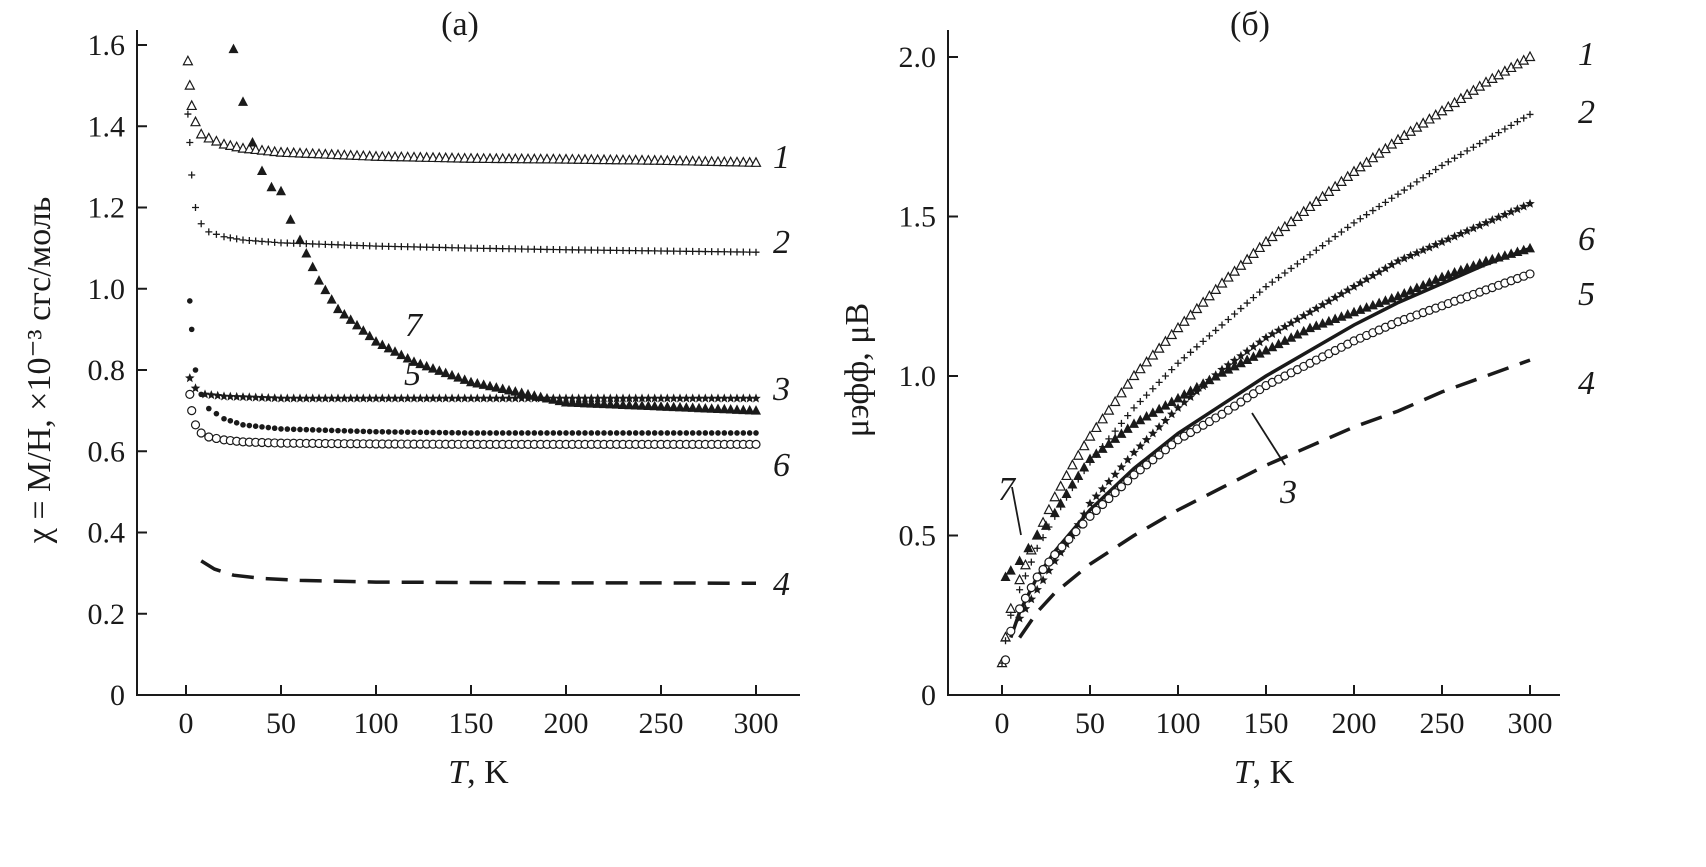  What do you see at coordinates (1244, 772) in the screenshot?
I see `x-axis-variable: T` at bounding box center [1244, 772].